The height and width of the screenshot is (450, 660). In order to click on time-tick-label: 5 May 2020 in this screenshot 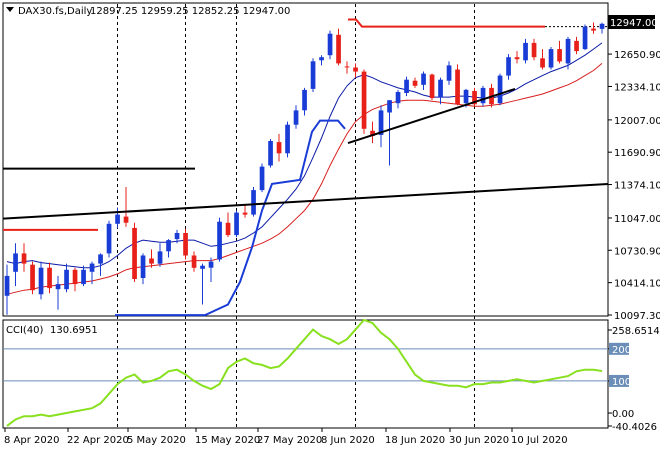, I will do `click(156, 440)`.